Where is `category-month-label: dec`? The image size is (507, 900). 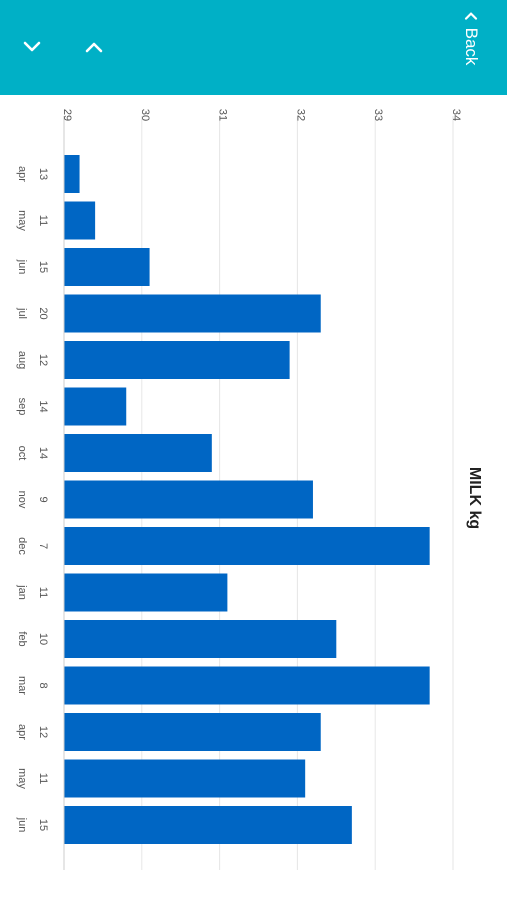 category-month-label: dec is located at coordinates (22, 546).